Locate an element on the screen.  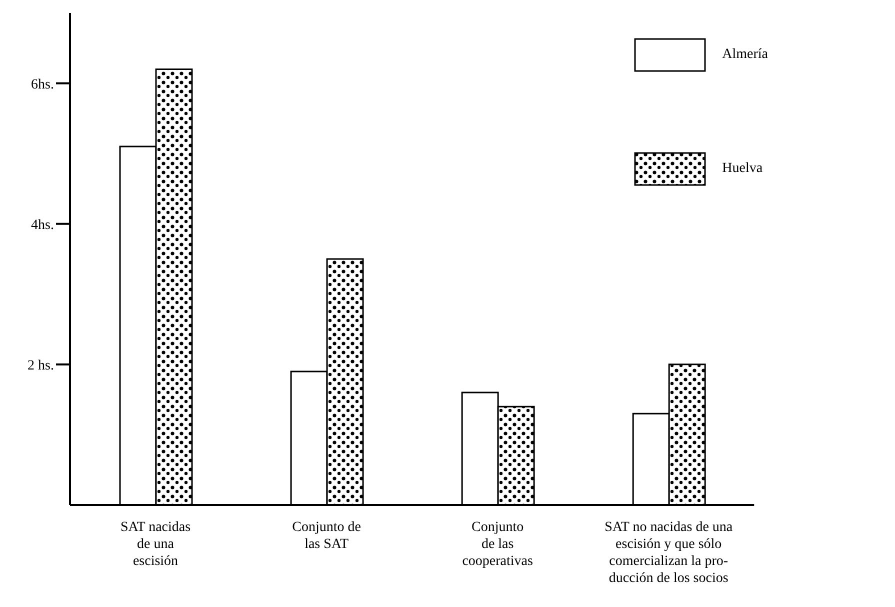
x-tick-label: Conjunto de las cooperativas is located at coordinates (497, 544).